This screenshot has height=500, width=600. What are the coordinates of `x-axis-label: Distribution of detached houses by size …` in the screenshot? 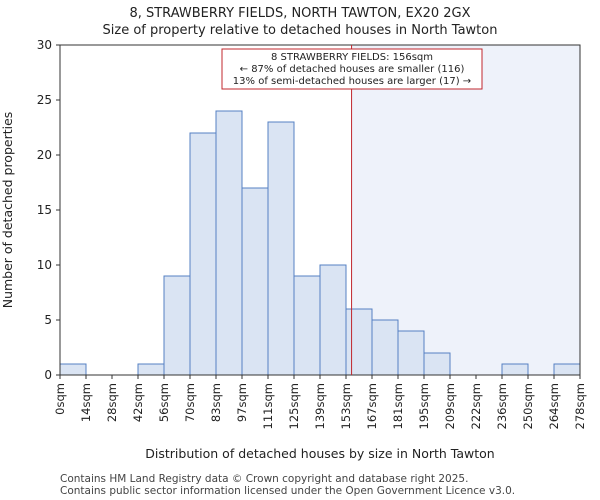 It's located at (319, 453).